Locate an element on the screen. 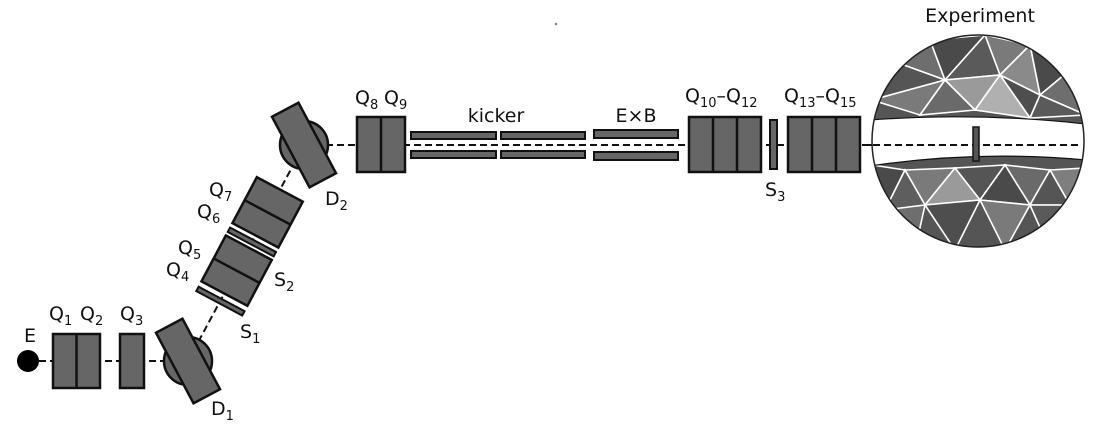 The width and height of the screenshot is (1108, 439). label-q3: Q3 is located at coordinates (131, 316).